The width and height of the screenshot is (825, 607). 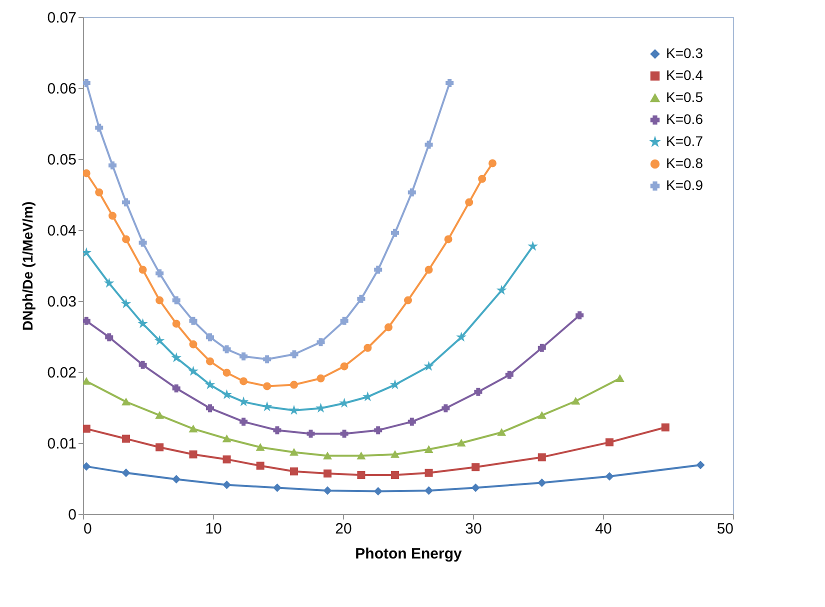 What do you see at coordinates (603, 529) in the screenshot?
I see `x-tick-label: 40` at bounding box center [603, 529].